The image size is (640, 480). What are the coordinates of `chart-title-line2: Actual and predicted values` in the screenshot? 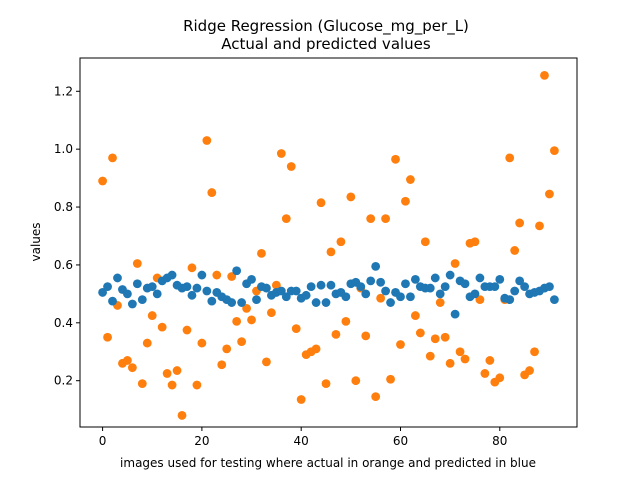 It's located at (326, 44).